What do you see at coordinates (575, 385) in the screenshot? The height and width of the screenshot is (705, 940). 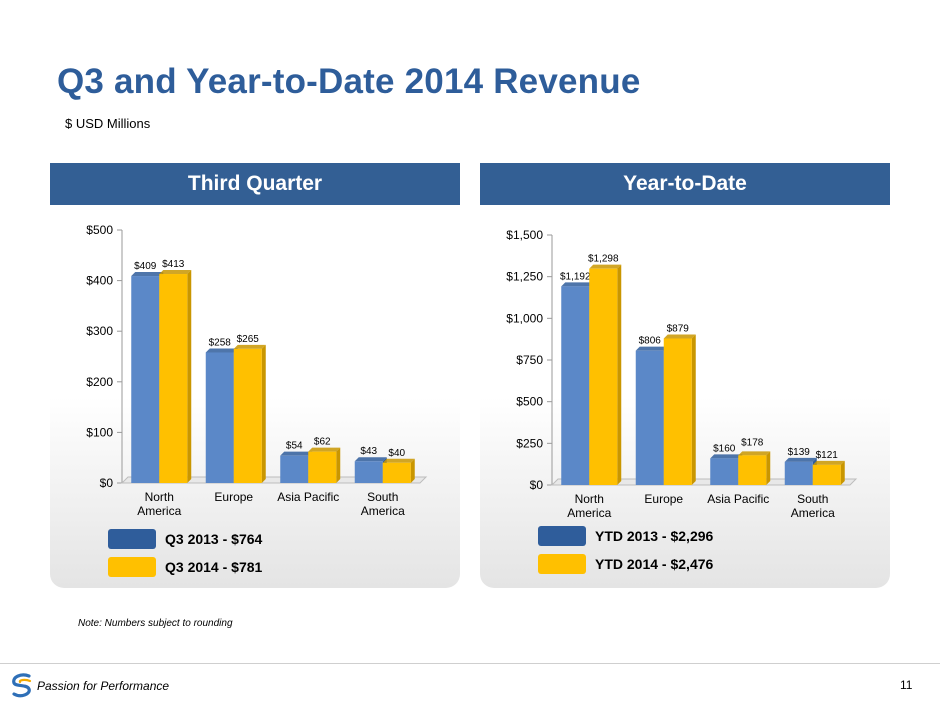 I see `bar-ytd-2013-north-america` at bounding box center [575, 385].